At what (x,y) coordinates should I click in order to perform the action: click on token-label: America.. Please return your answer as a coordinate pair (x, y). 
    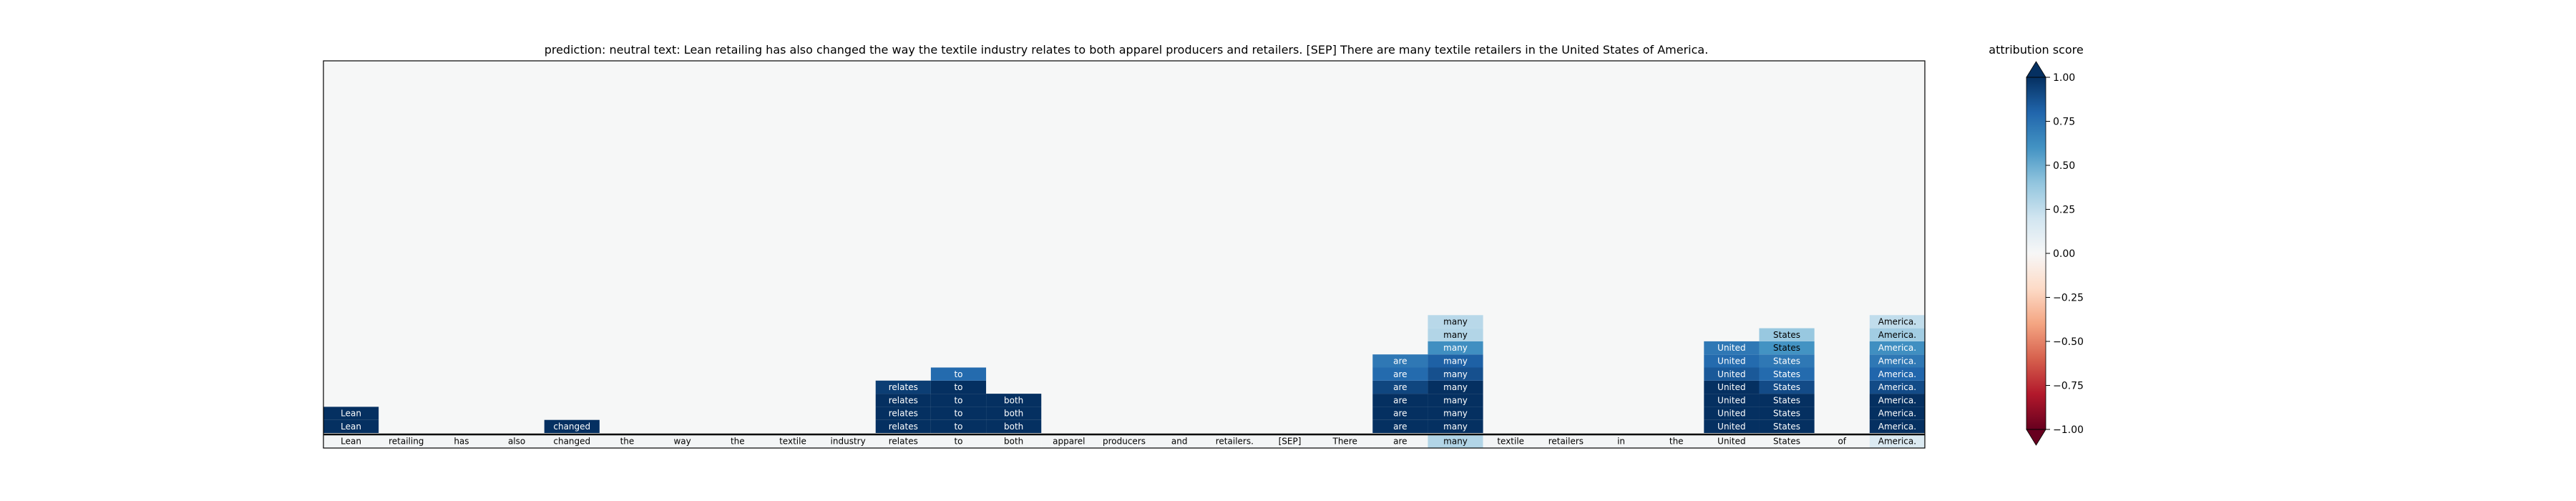
    Looking at the image, I should click on (1897, 442).